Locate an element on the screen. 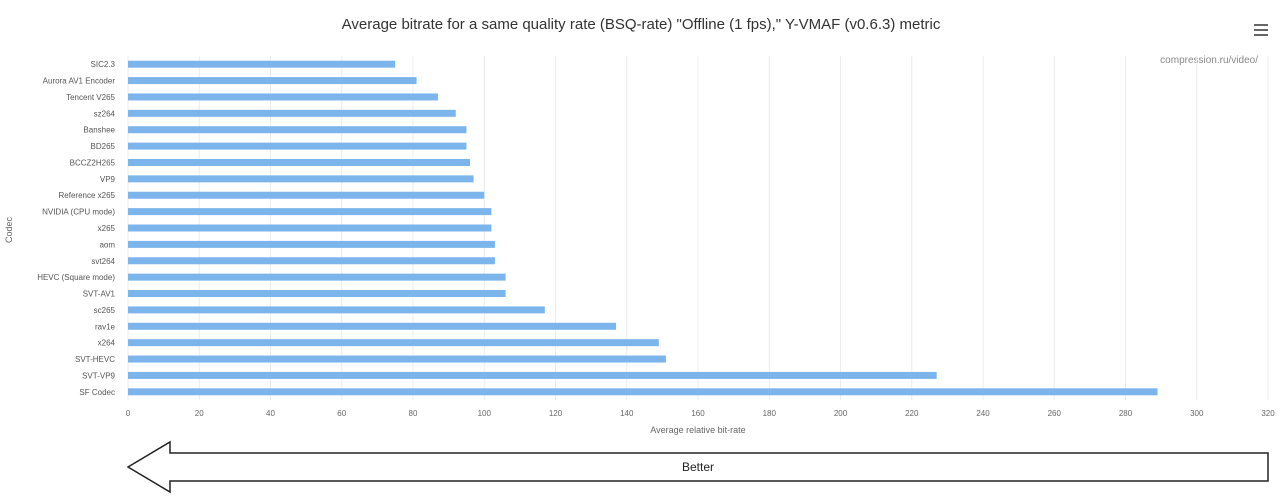 The image size is (1282, 500). better-arrow-shape is located at coordinates (697, 467).